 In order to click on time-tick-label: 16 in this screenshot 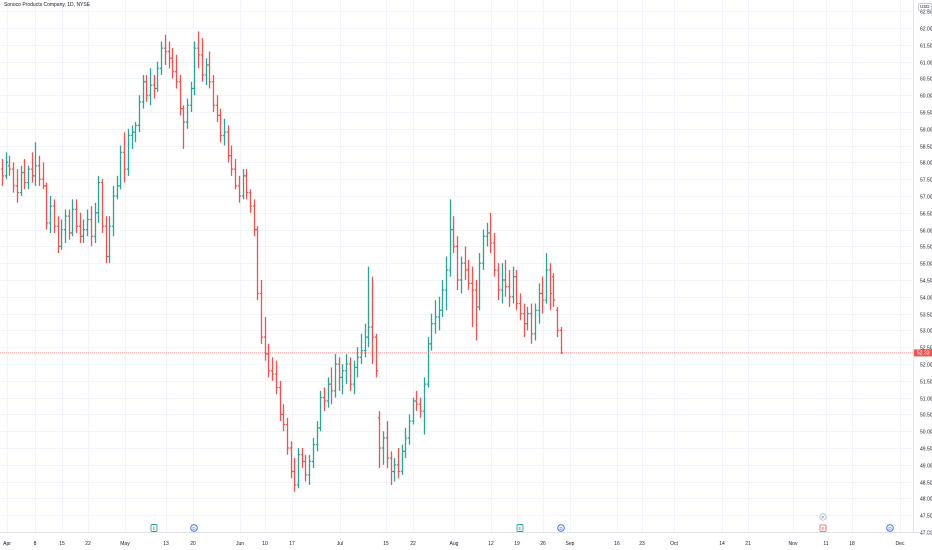, I will do `click(617, 544)`.